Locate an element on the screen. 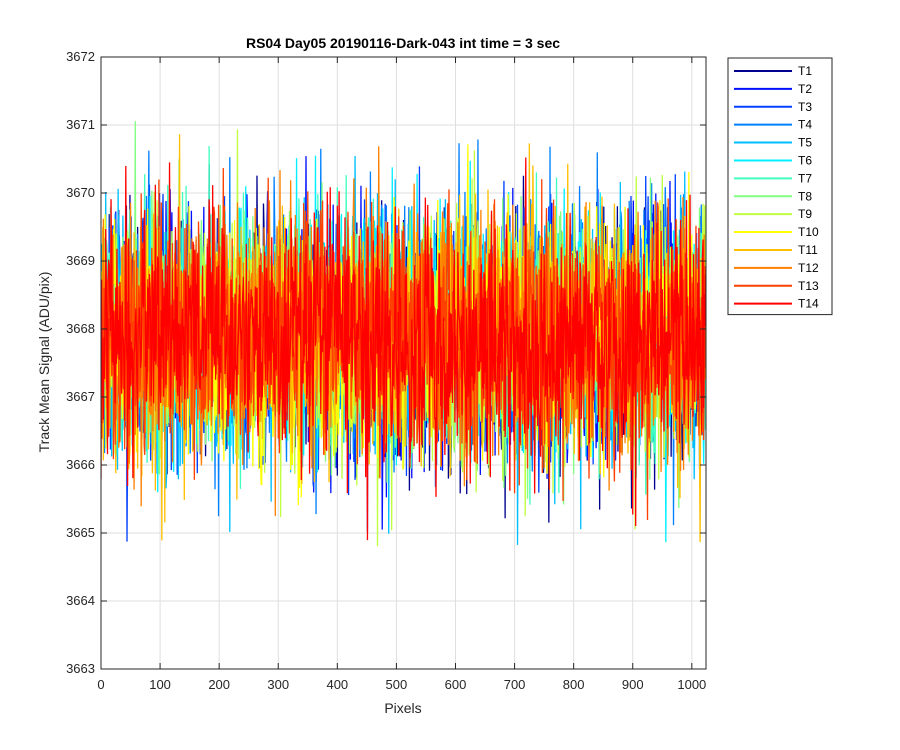 The width and height of the screenshot is (900, 750). y-tick-label: 3667 is located at coordinates (80, 396).